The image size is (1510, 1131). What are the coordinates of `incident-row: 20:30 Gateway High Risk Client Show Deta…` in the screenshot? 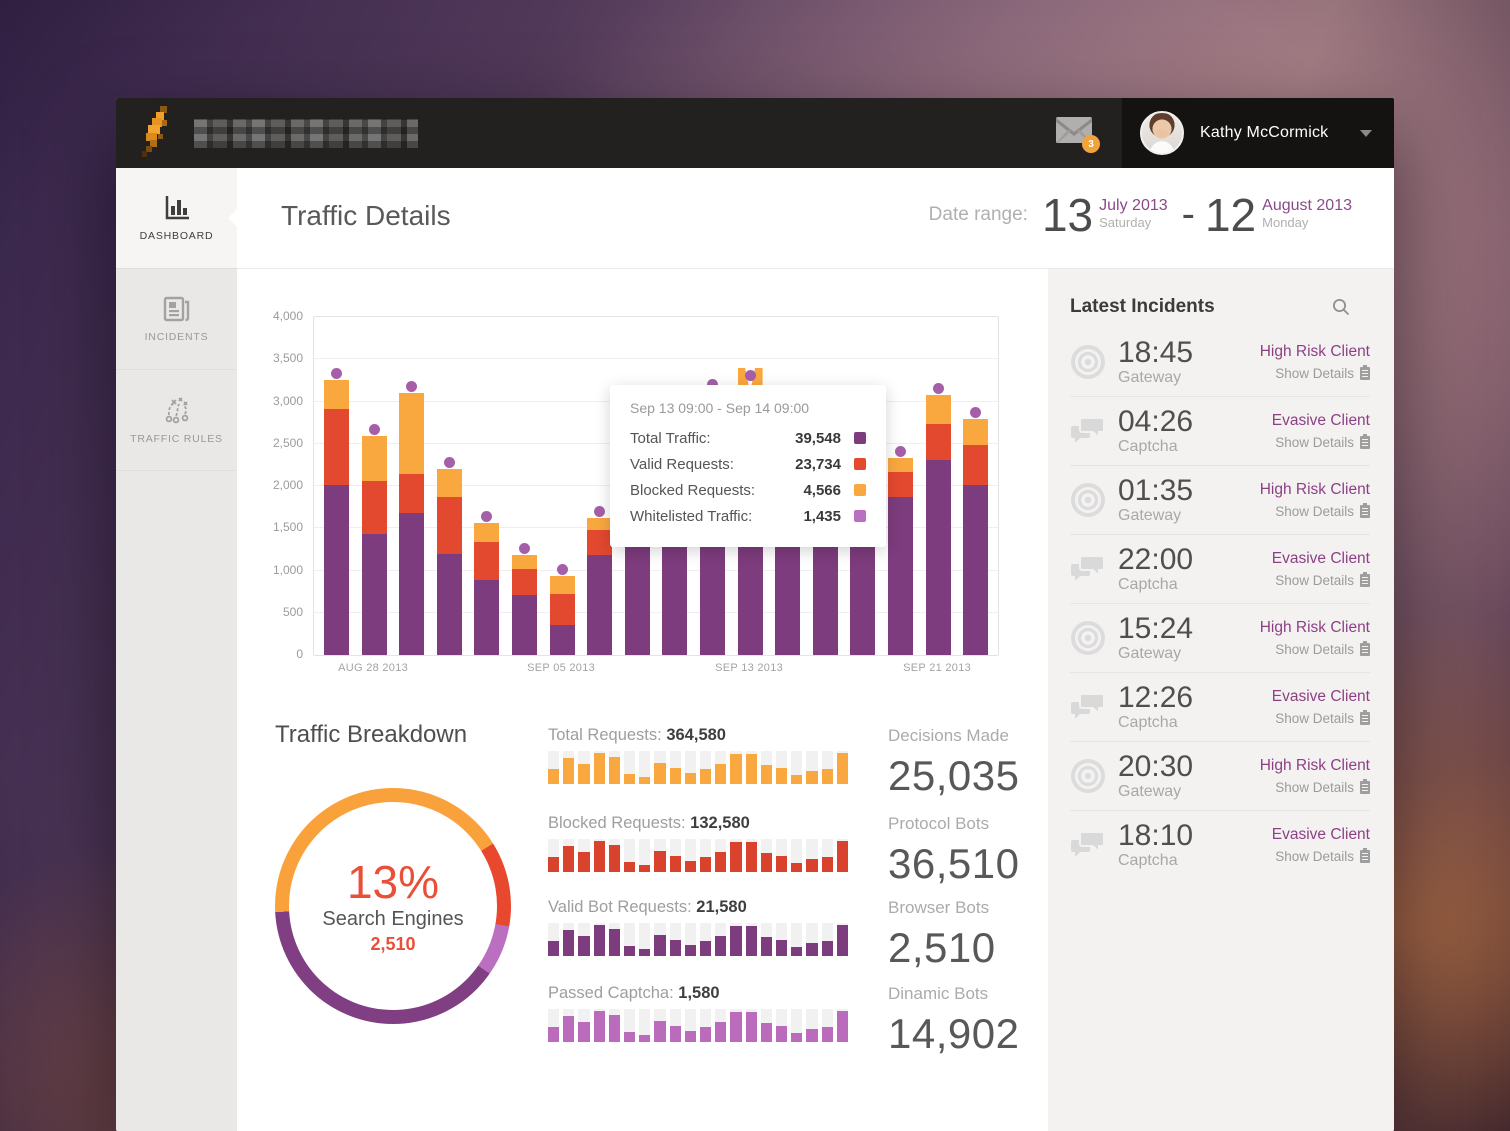 It's located at (1220, 776).